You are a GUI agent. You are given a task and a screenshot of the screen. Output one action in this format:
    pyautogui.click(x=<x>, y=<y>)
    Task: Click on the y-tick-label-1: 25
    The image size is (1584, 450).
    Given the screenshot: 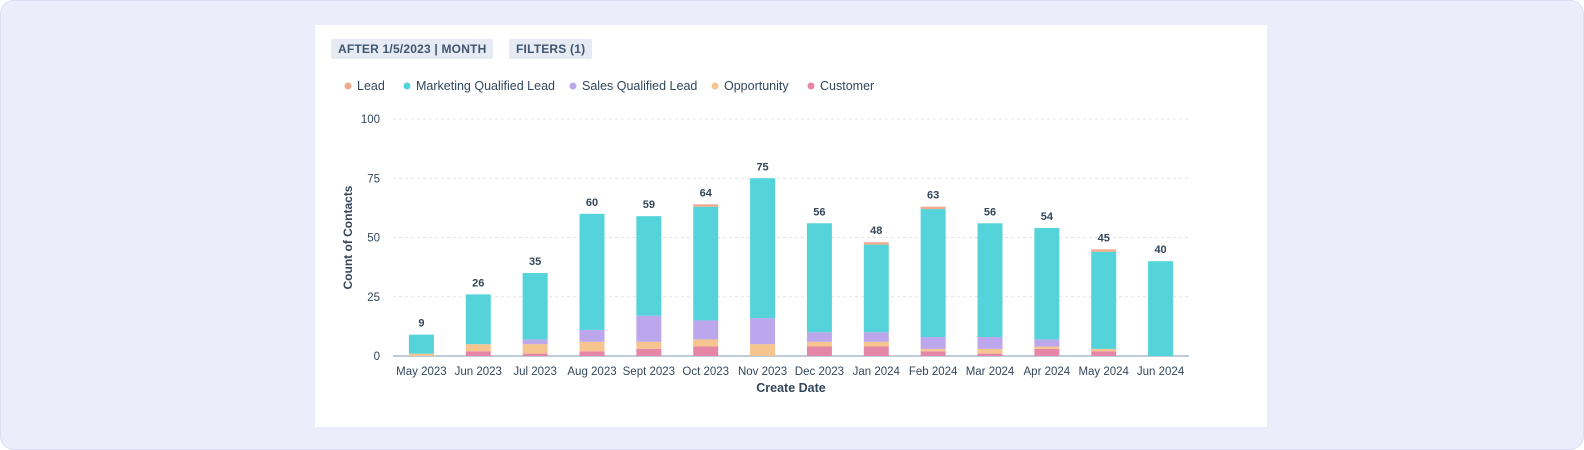 What is the action you would take?
    pyautogui.click(x=373, y=298)
    